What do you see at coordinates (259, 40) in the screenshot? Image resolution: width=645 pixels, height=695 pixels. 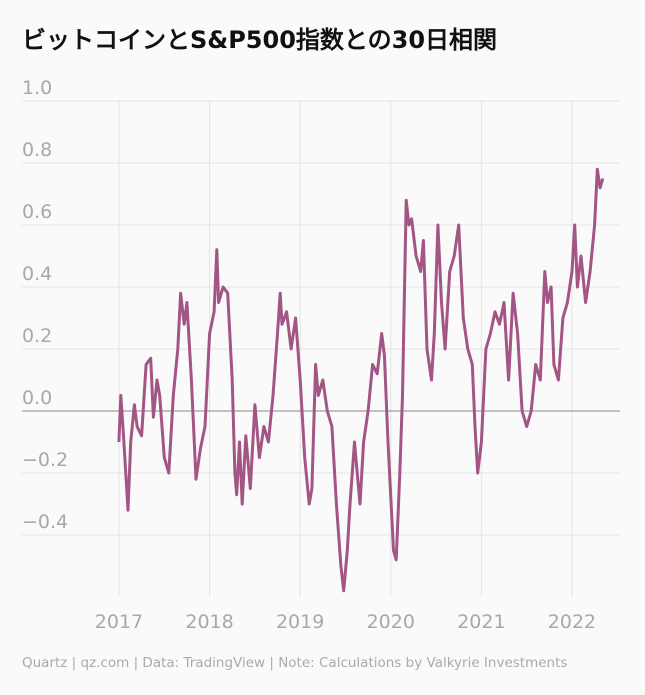 I see `chart-title: ビットコインとS&P500指数との30日相関` at bounding box center [259, 40].